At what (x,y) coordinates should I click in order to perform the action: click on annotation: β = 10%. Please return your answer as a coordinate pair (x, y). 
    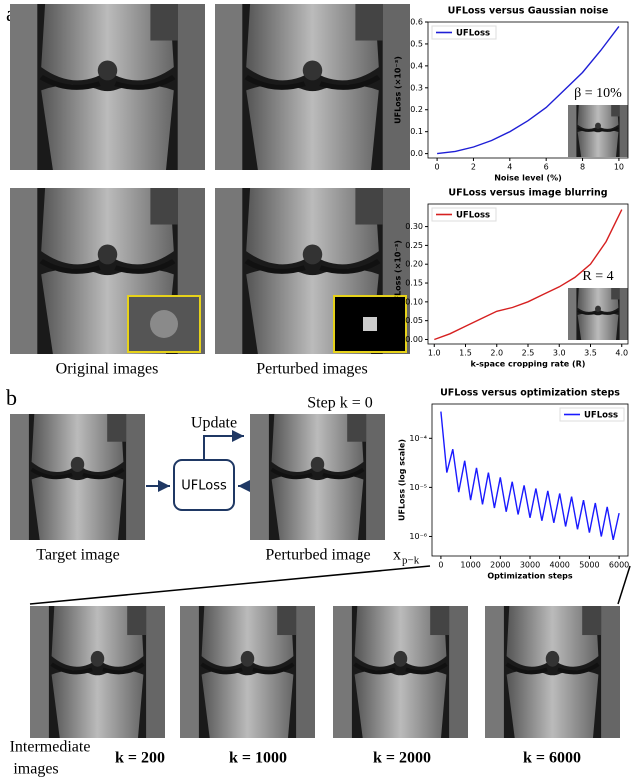
    Looking at the image, I should click on (598, 93).